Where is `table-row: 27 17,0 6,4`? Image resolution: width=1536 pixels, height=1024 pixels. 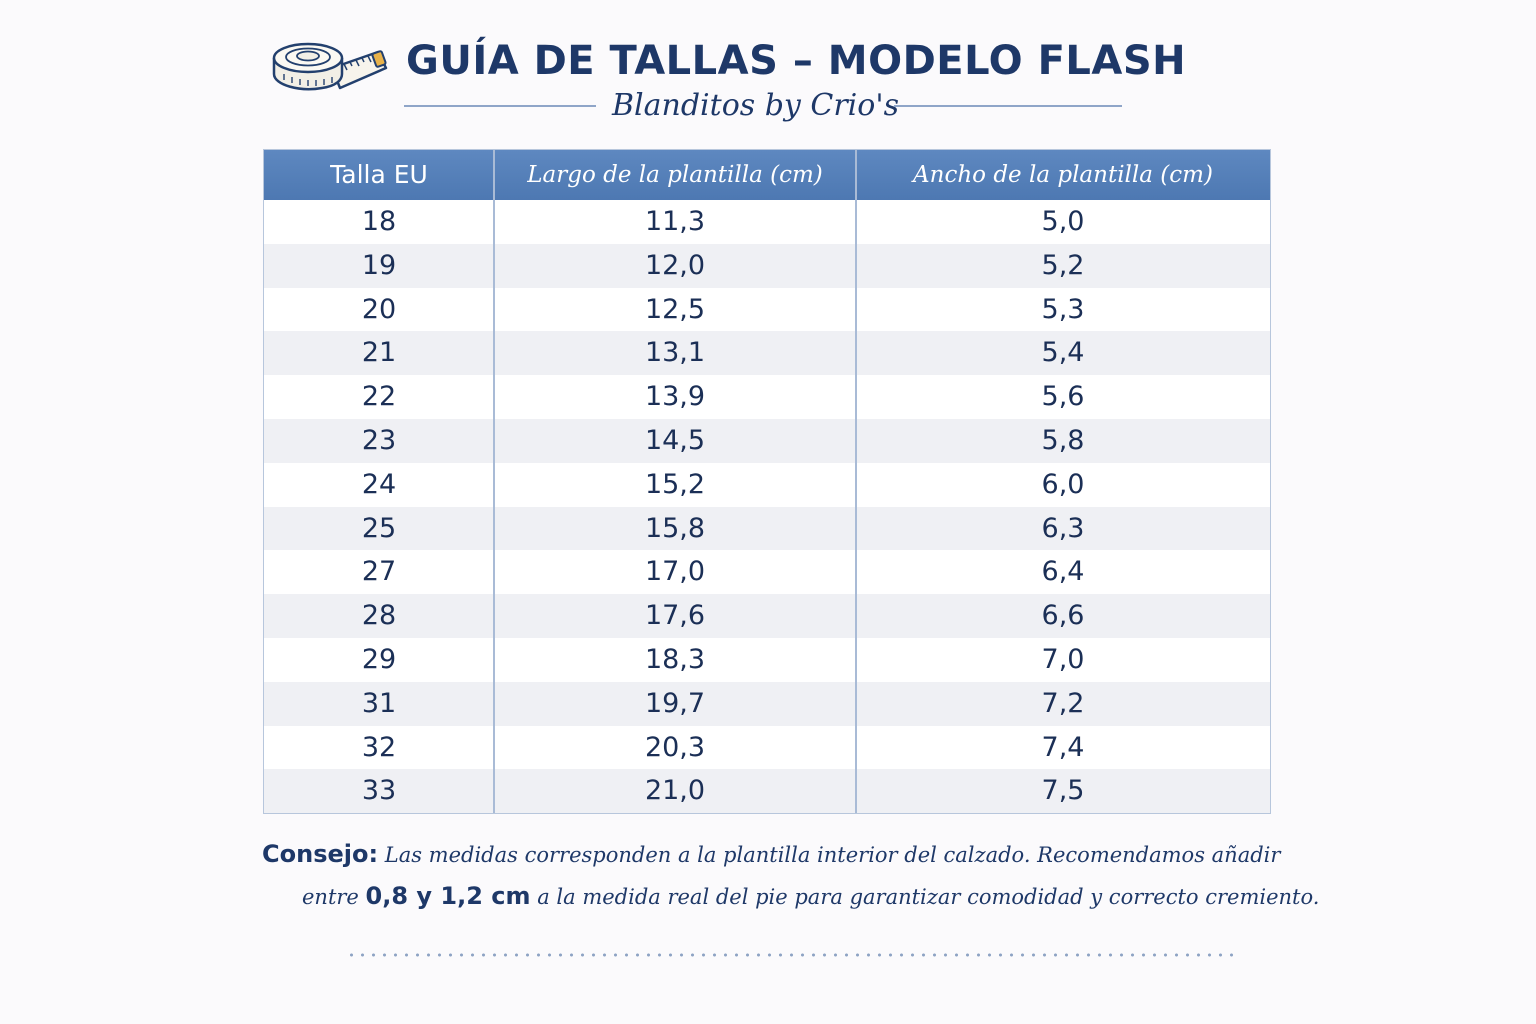
table-row: 27 17,0 6,4 is located at coordinates (767, 572).